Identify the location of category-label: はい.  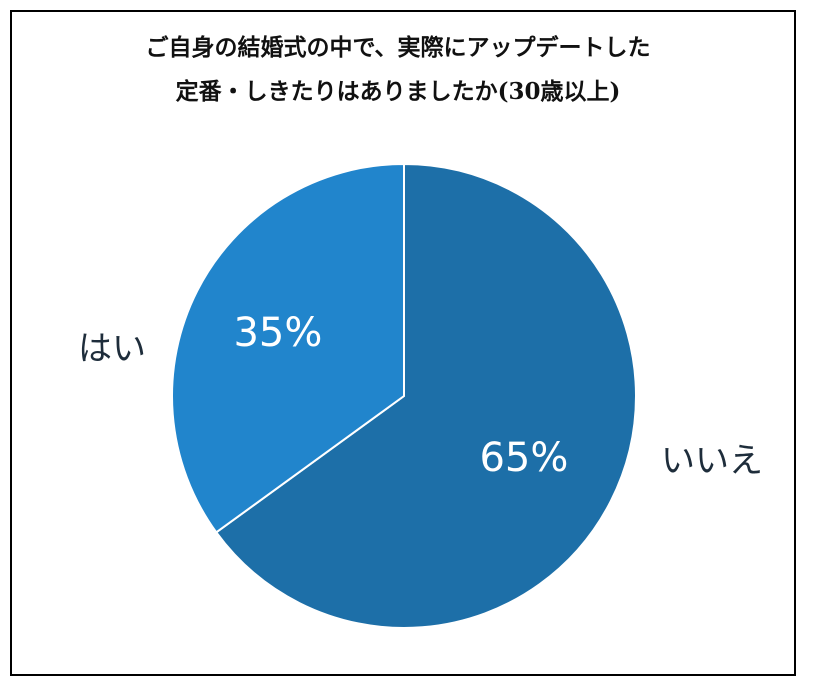
(112, 349).